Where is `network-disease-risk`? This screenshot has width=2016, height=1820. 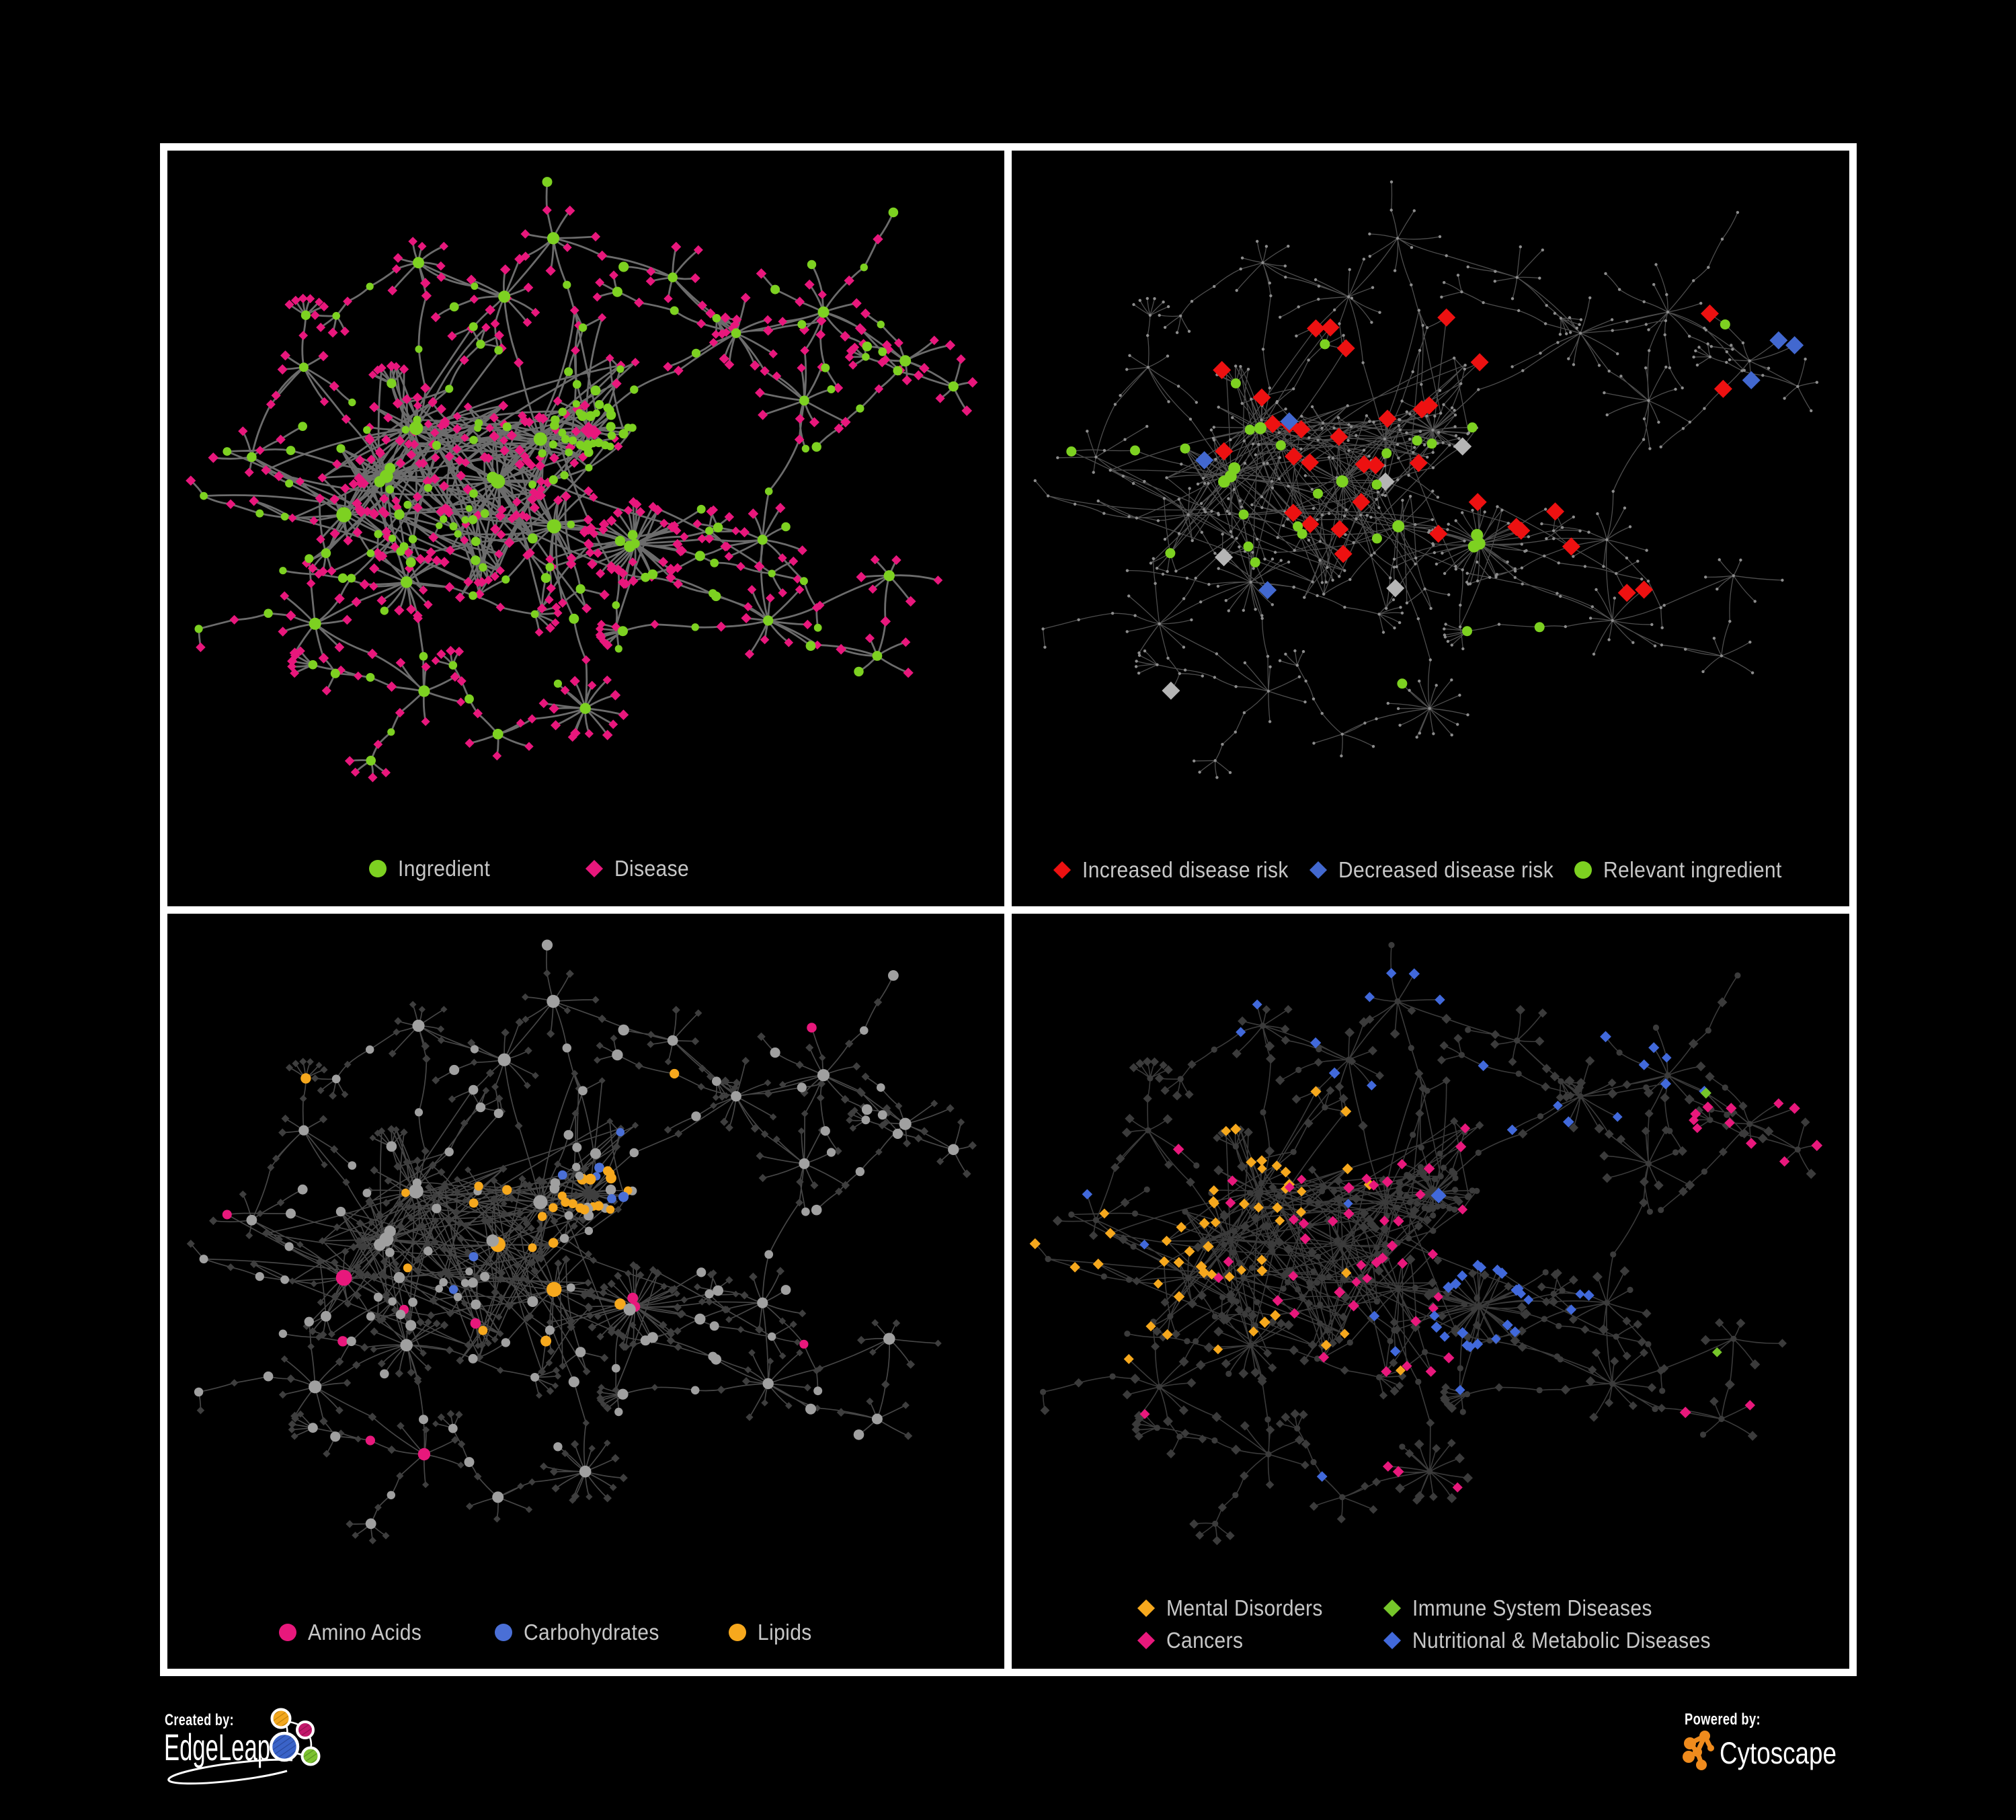
network-disease-risk is located at coordinates (1425, 479).